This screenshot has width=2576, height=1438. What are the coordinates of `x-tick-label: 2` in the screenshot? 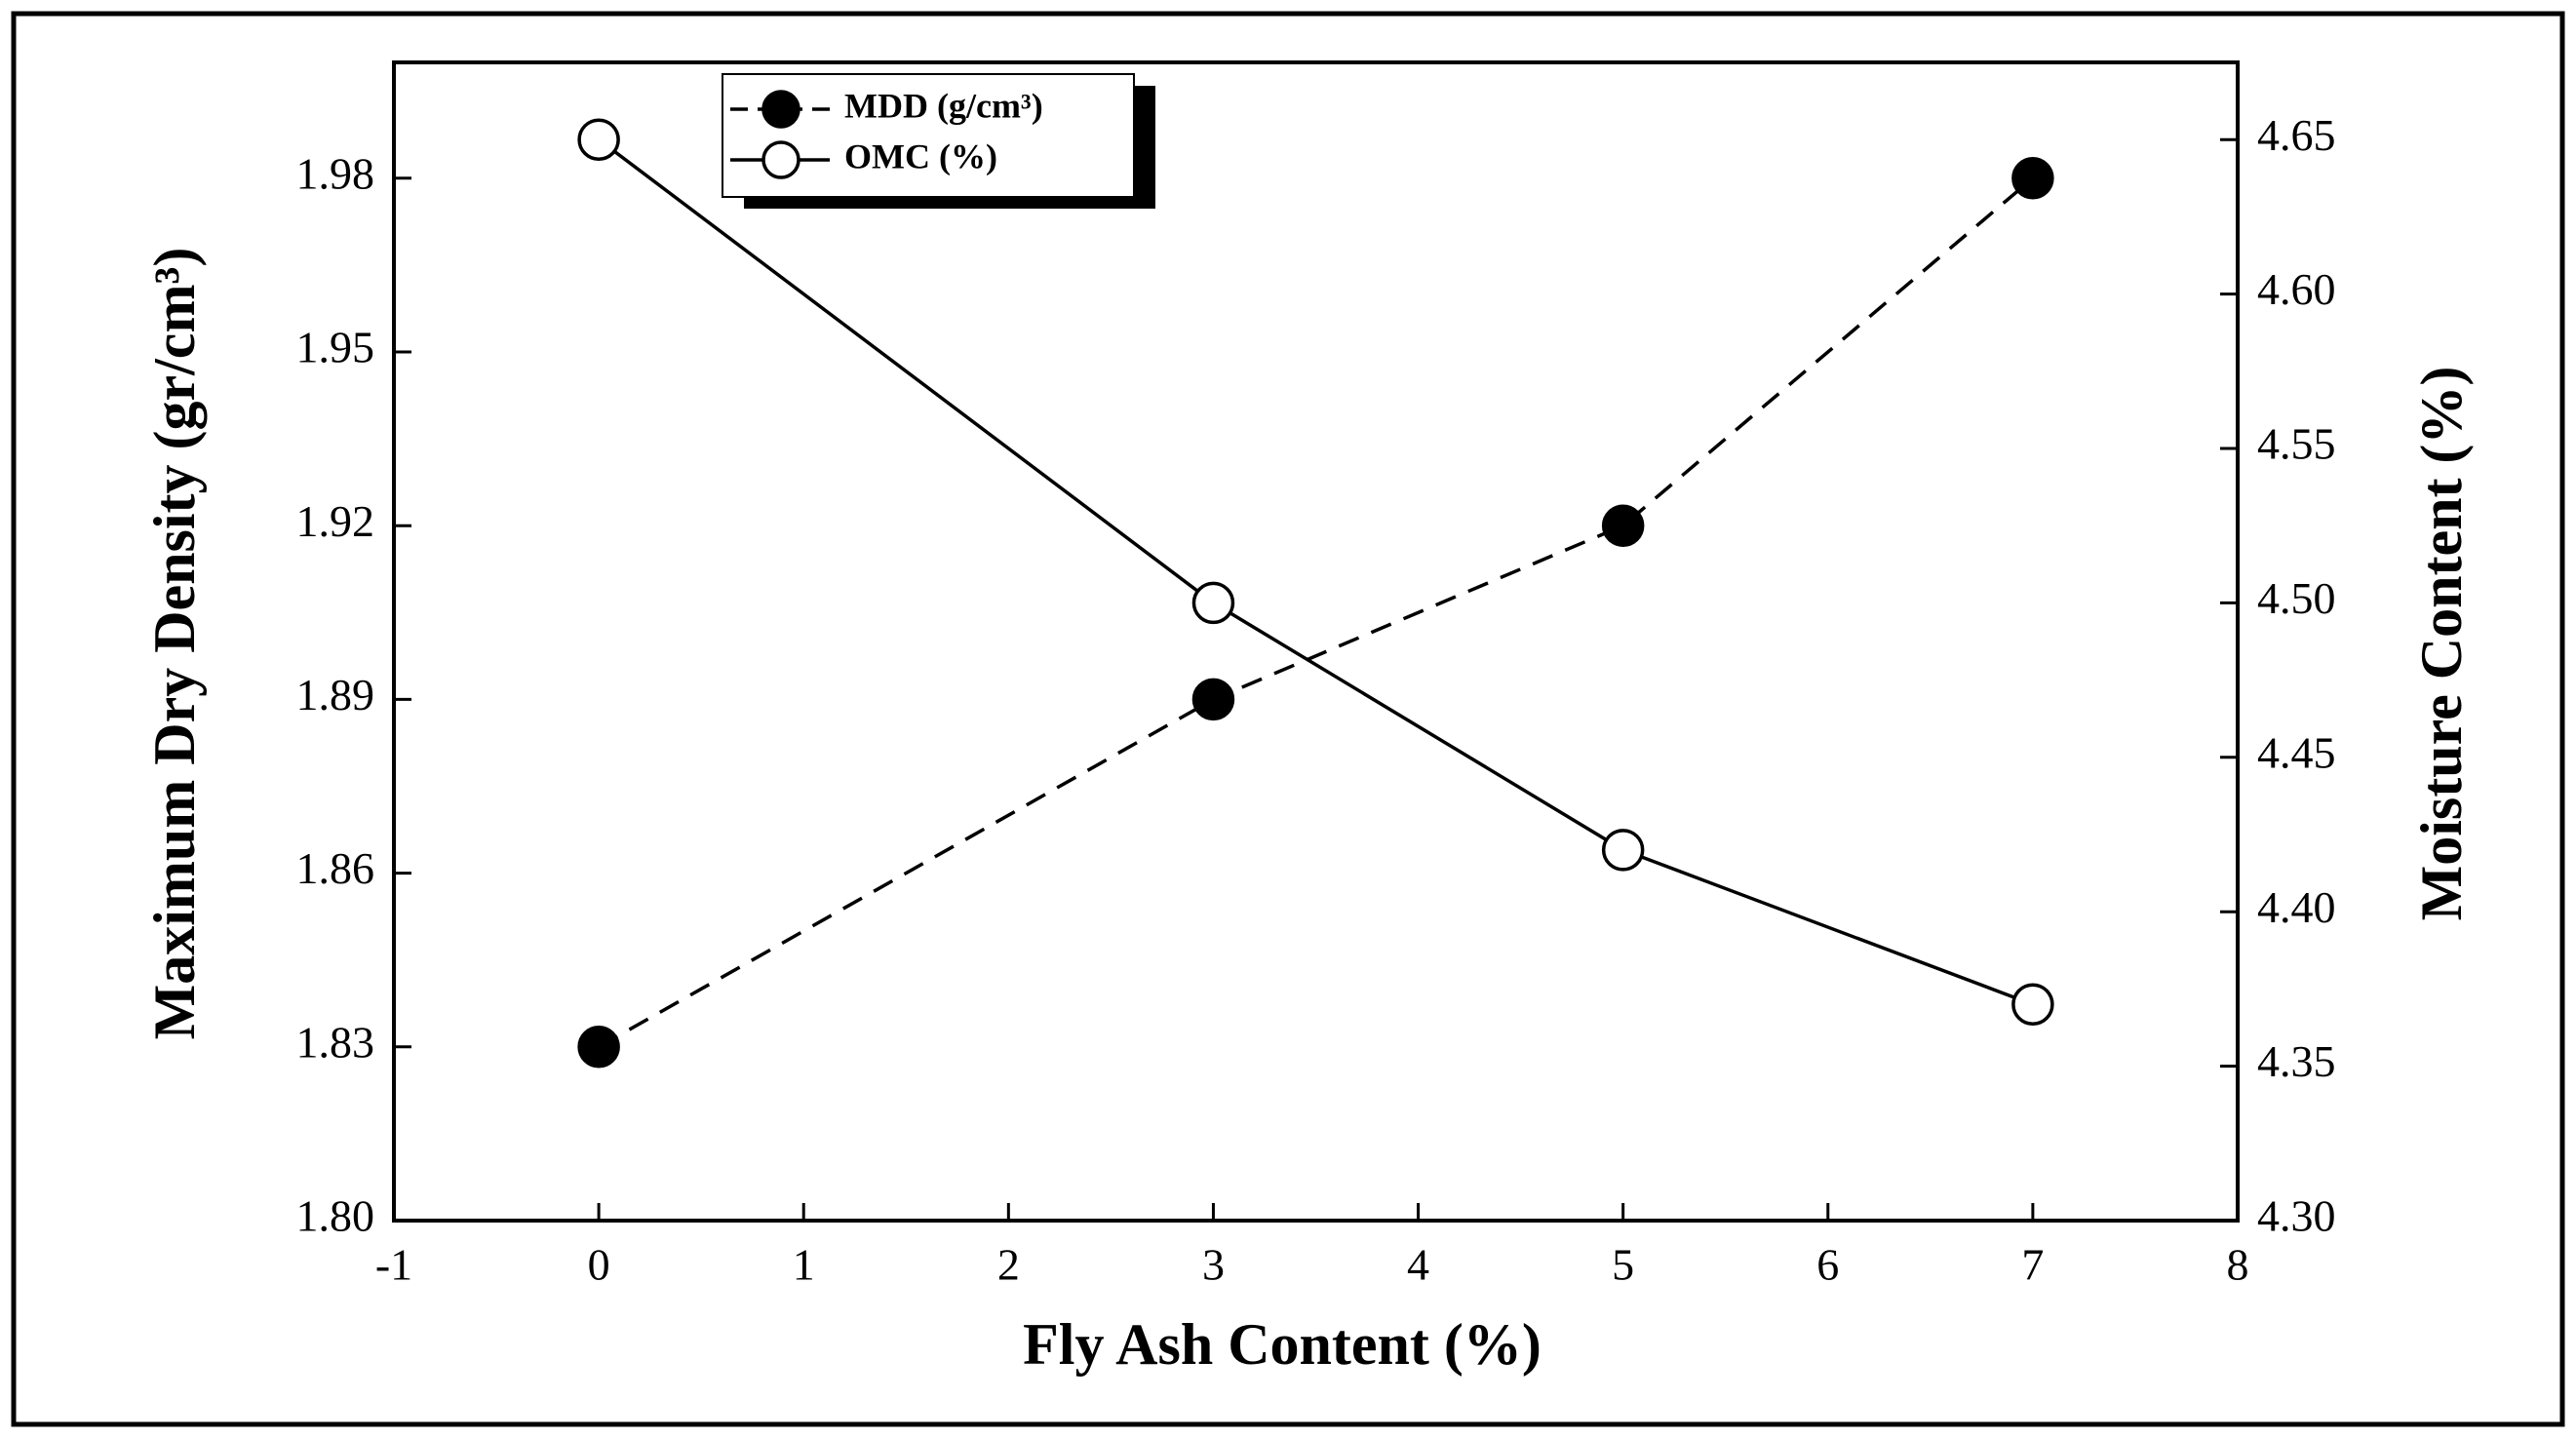 It's located at (1008, 1265).